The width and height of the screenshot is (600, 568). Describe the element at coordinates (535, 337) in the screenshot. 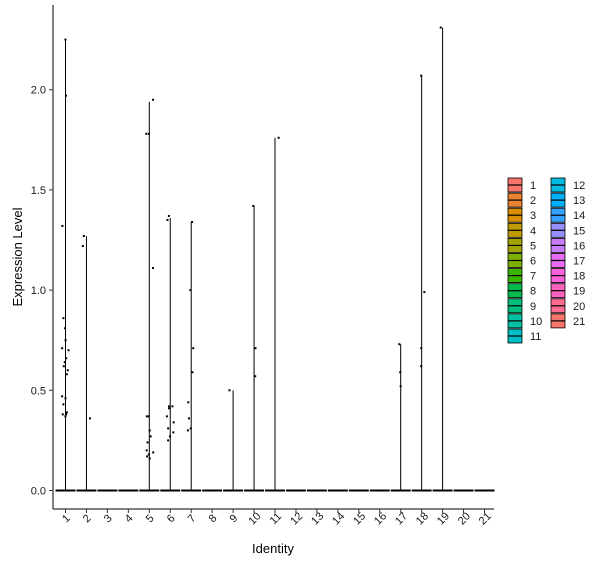

I see `legend-label: 11` at that location.